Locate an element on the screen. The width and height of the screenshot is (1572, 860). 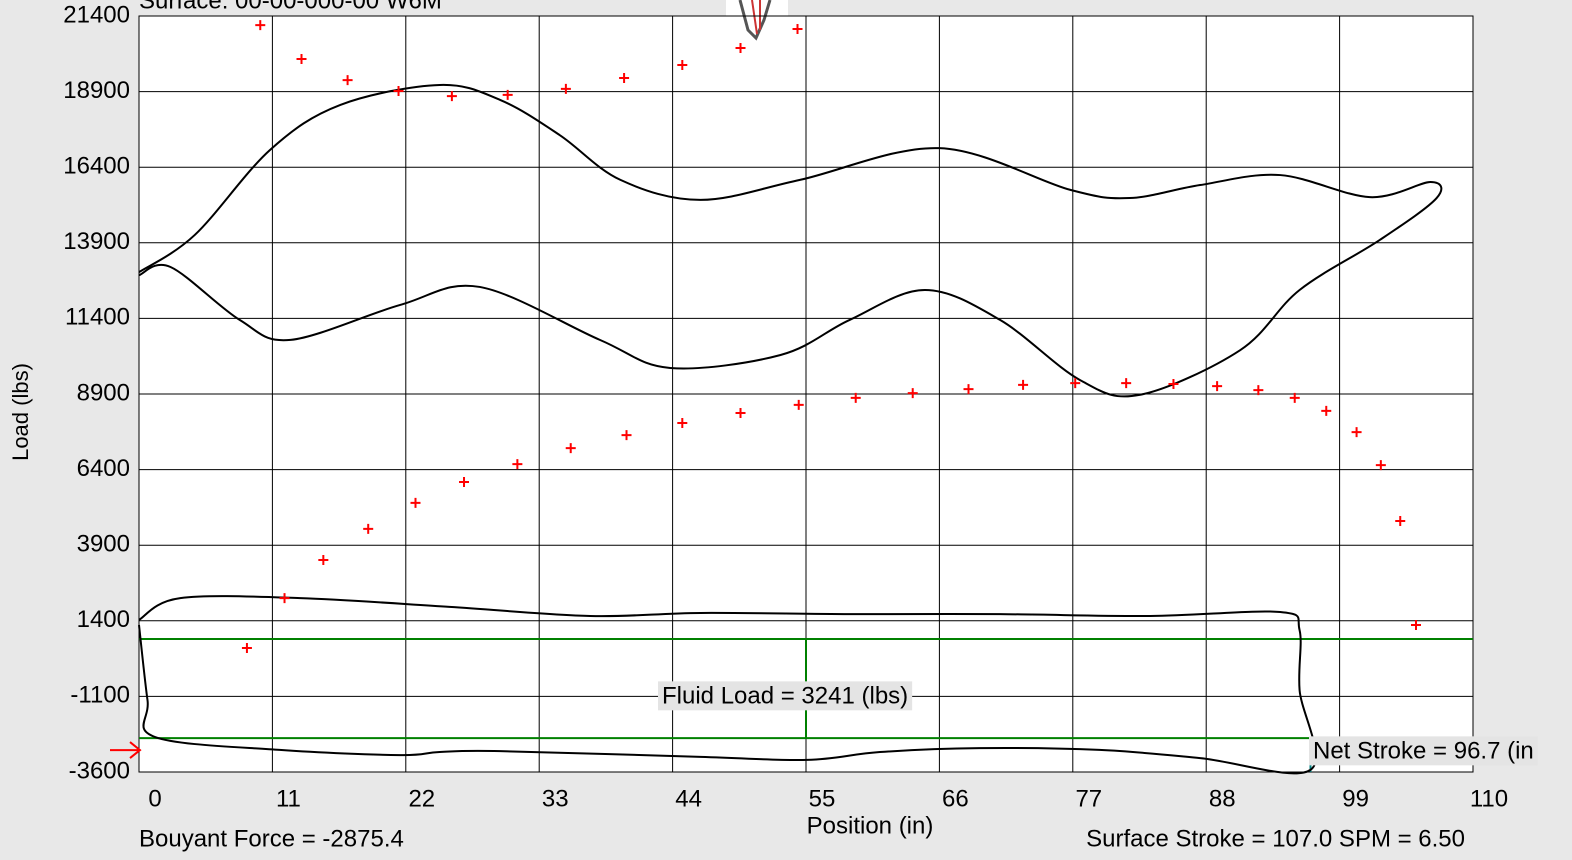
pump-icon is located at coordinates (757, 20).